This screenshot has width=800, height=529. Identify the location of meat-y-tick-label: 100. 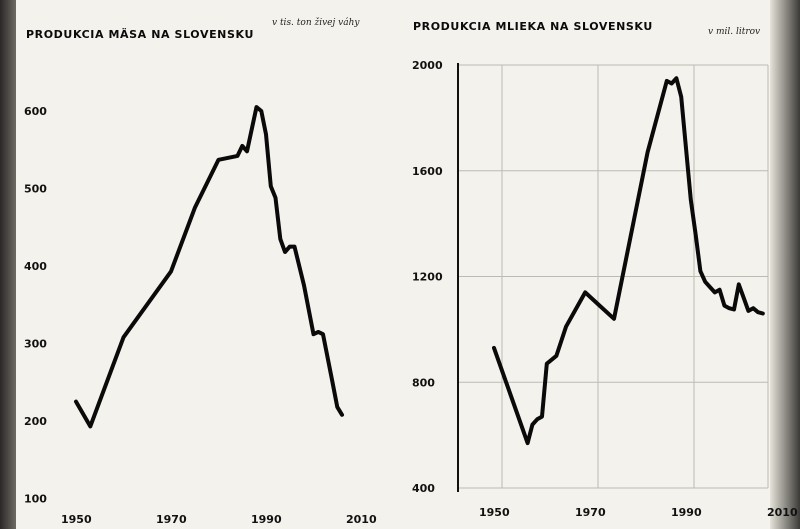
(35, 499).